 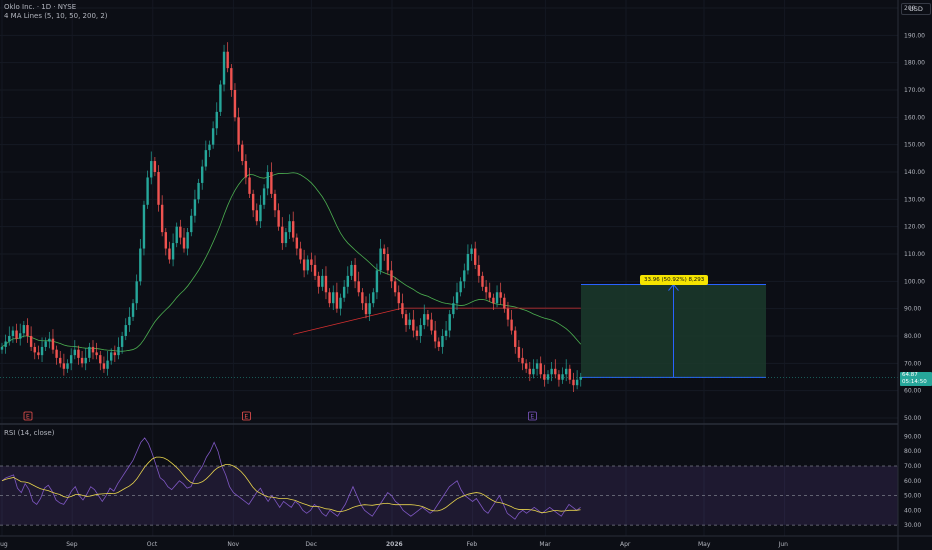 I want to click on price-tick-label: 50.00, so click(x=912, y=418).